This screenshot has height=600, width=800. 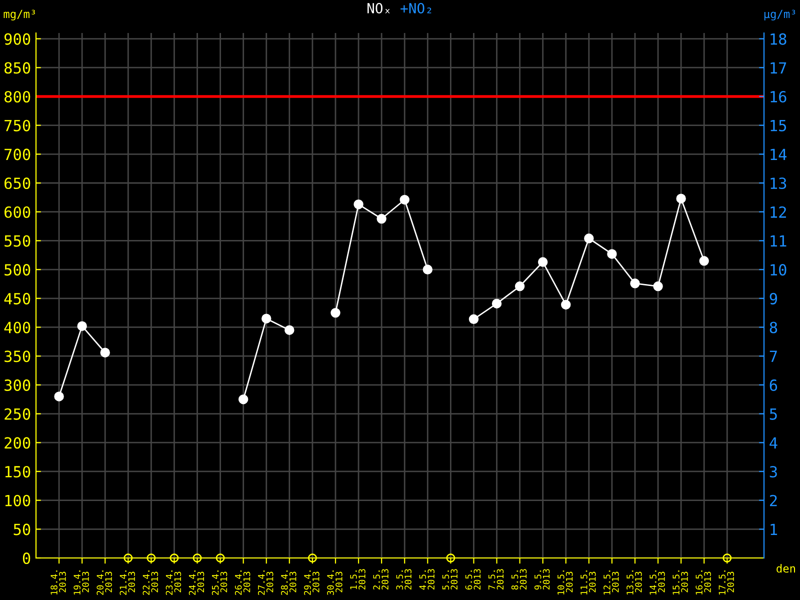 What do you see at coordinates (288, 582) in the screenshot?
I see `x-tick-label: 28.4. 2013` at bounding box center [288, 582].